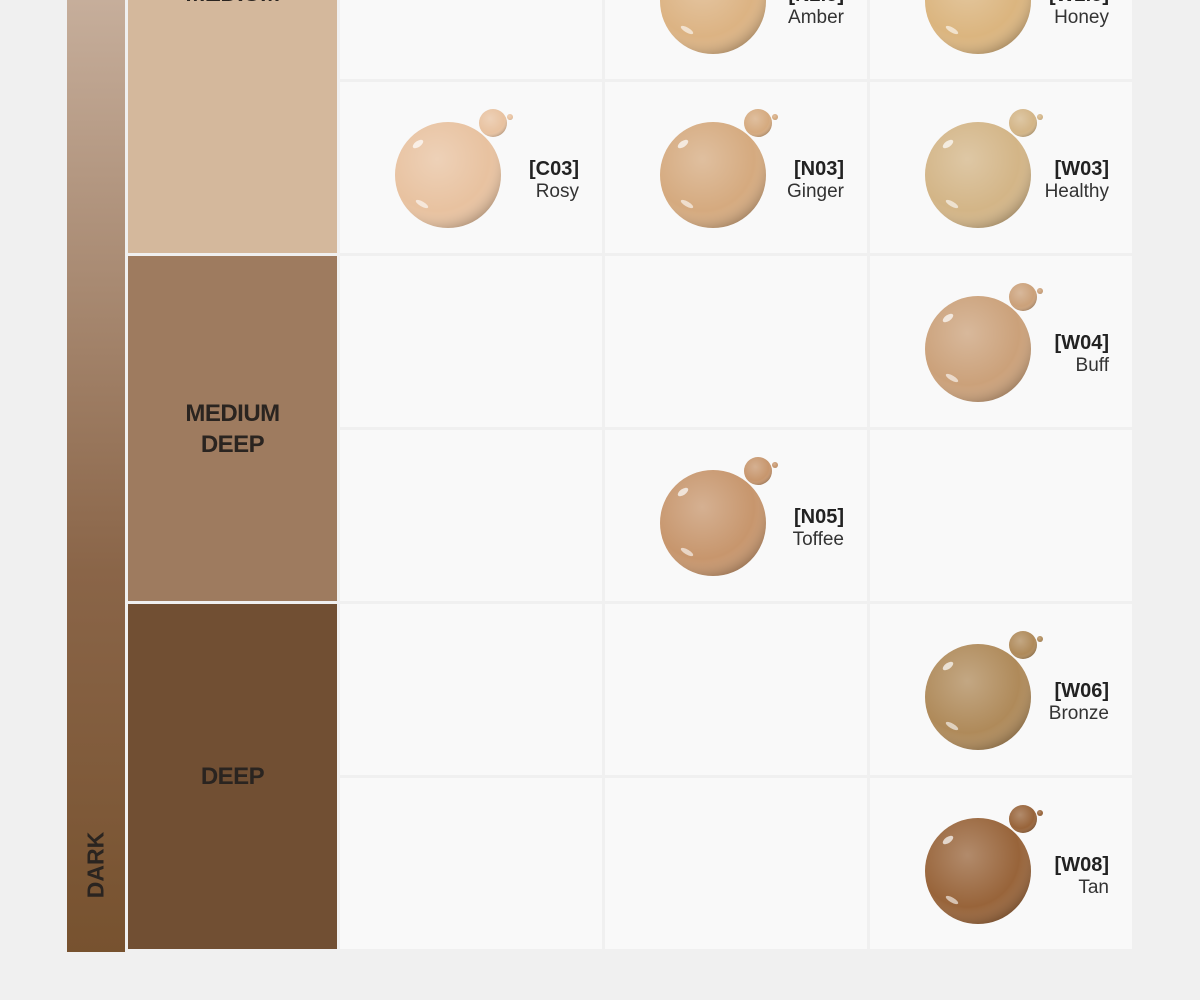  What do you see at coordinates (1079, 3) in the screenshot?
I see `shade-code: [W2.5]` at bounding box center [1079, 3].